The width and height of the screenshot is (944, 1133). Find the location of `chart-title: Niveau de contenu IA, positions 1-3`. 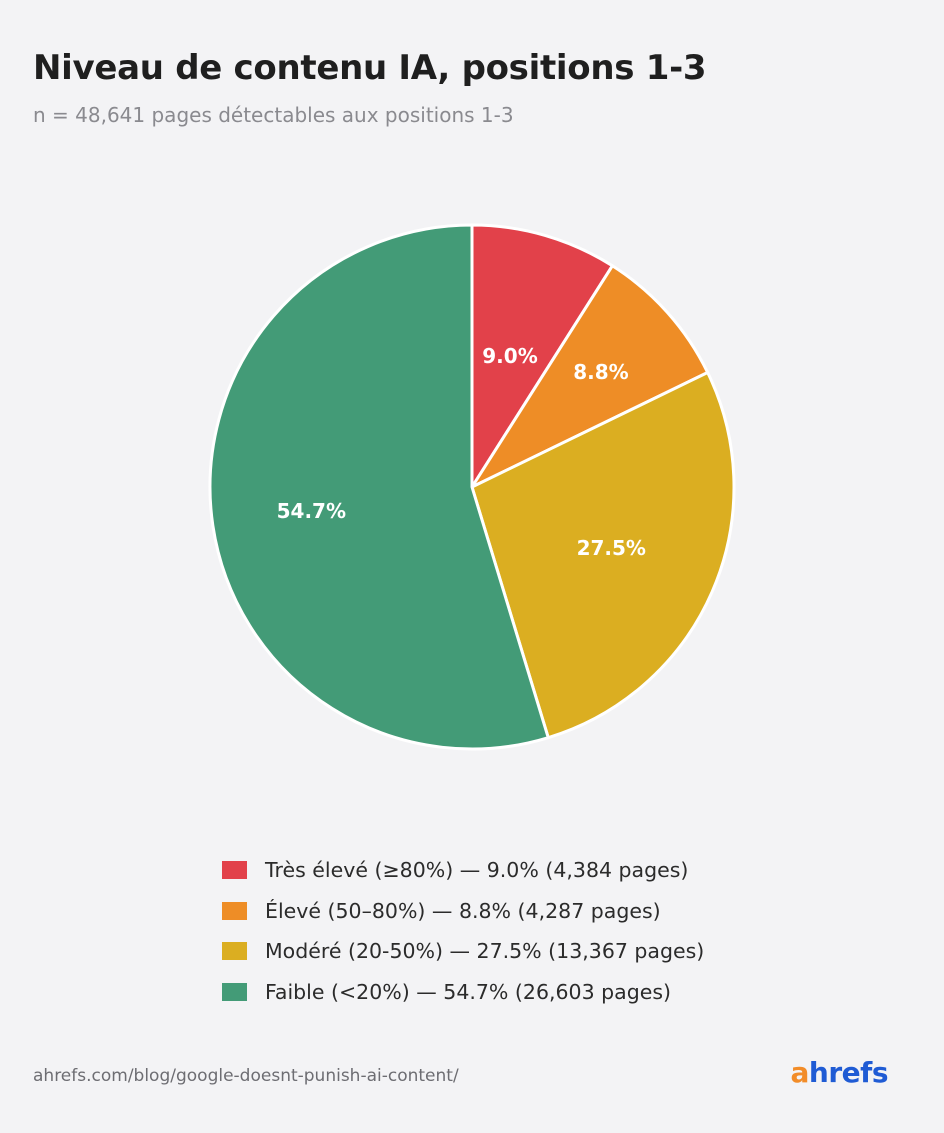

chart-title: Niveau de contenu IA, positions 1-3 is located at coordinates (370, 68).